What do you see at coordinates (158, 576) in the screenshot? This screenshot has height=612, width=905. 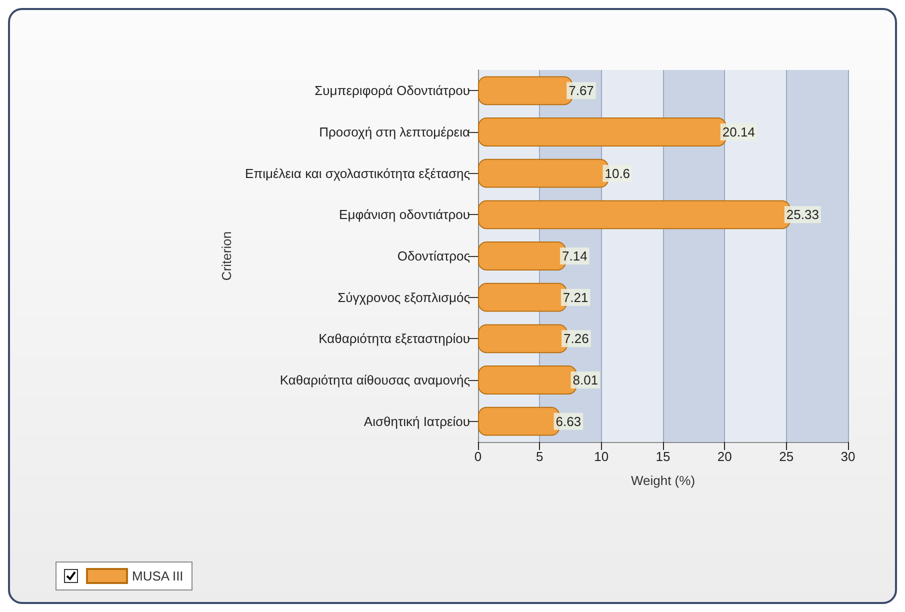 I see `legend-label: MUSA III` at bounding box center [158, 576].